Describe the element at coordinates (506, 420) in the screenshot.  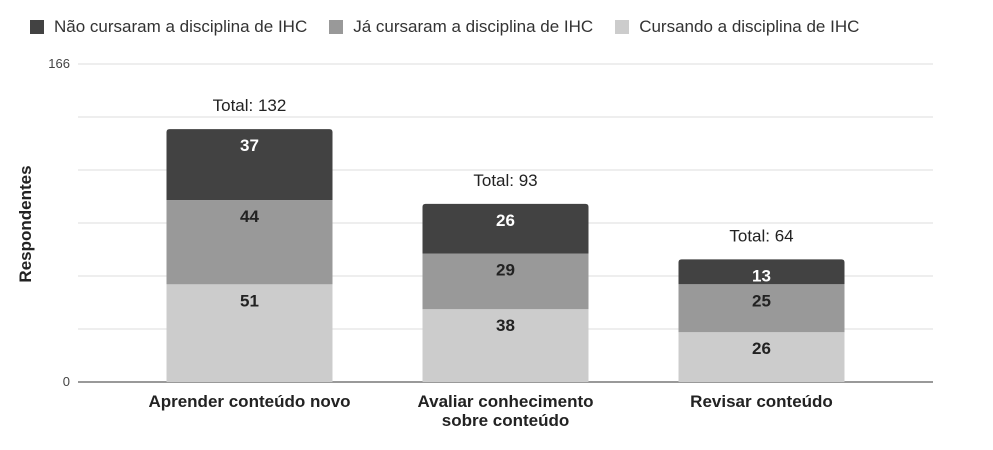
I see `x-tick-label: sobre conteúdo` at that location.